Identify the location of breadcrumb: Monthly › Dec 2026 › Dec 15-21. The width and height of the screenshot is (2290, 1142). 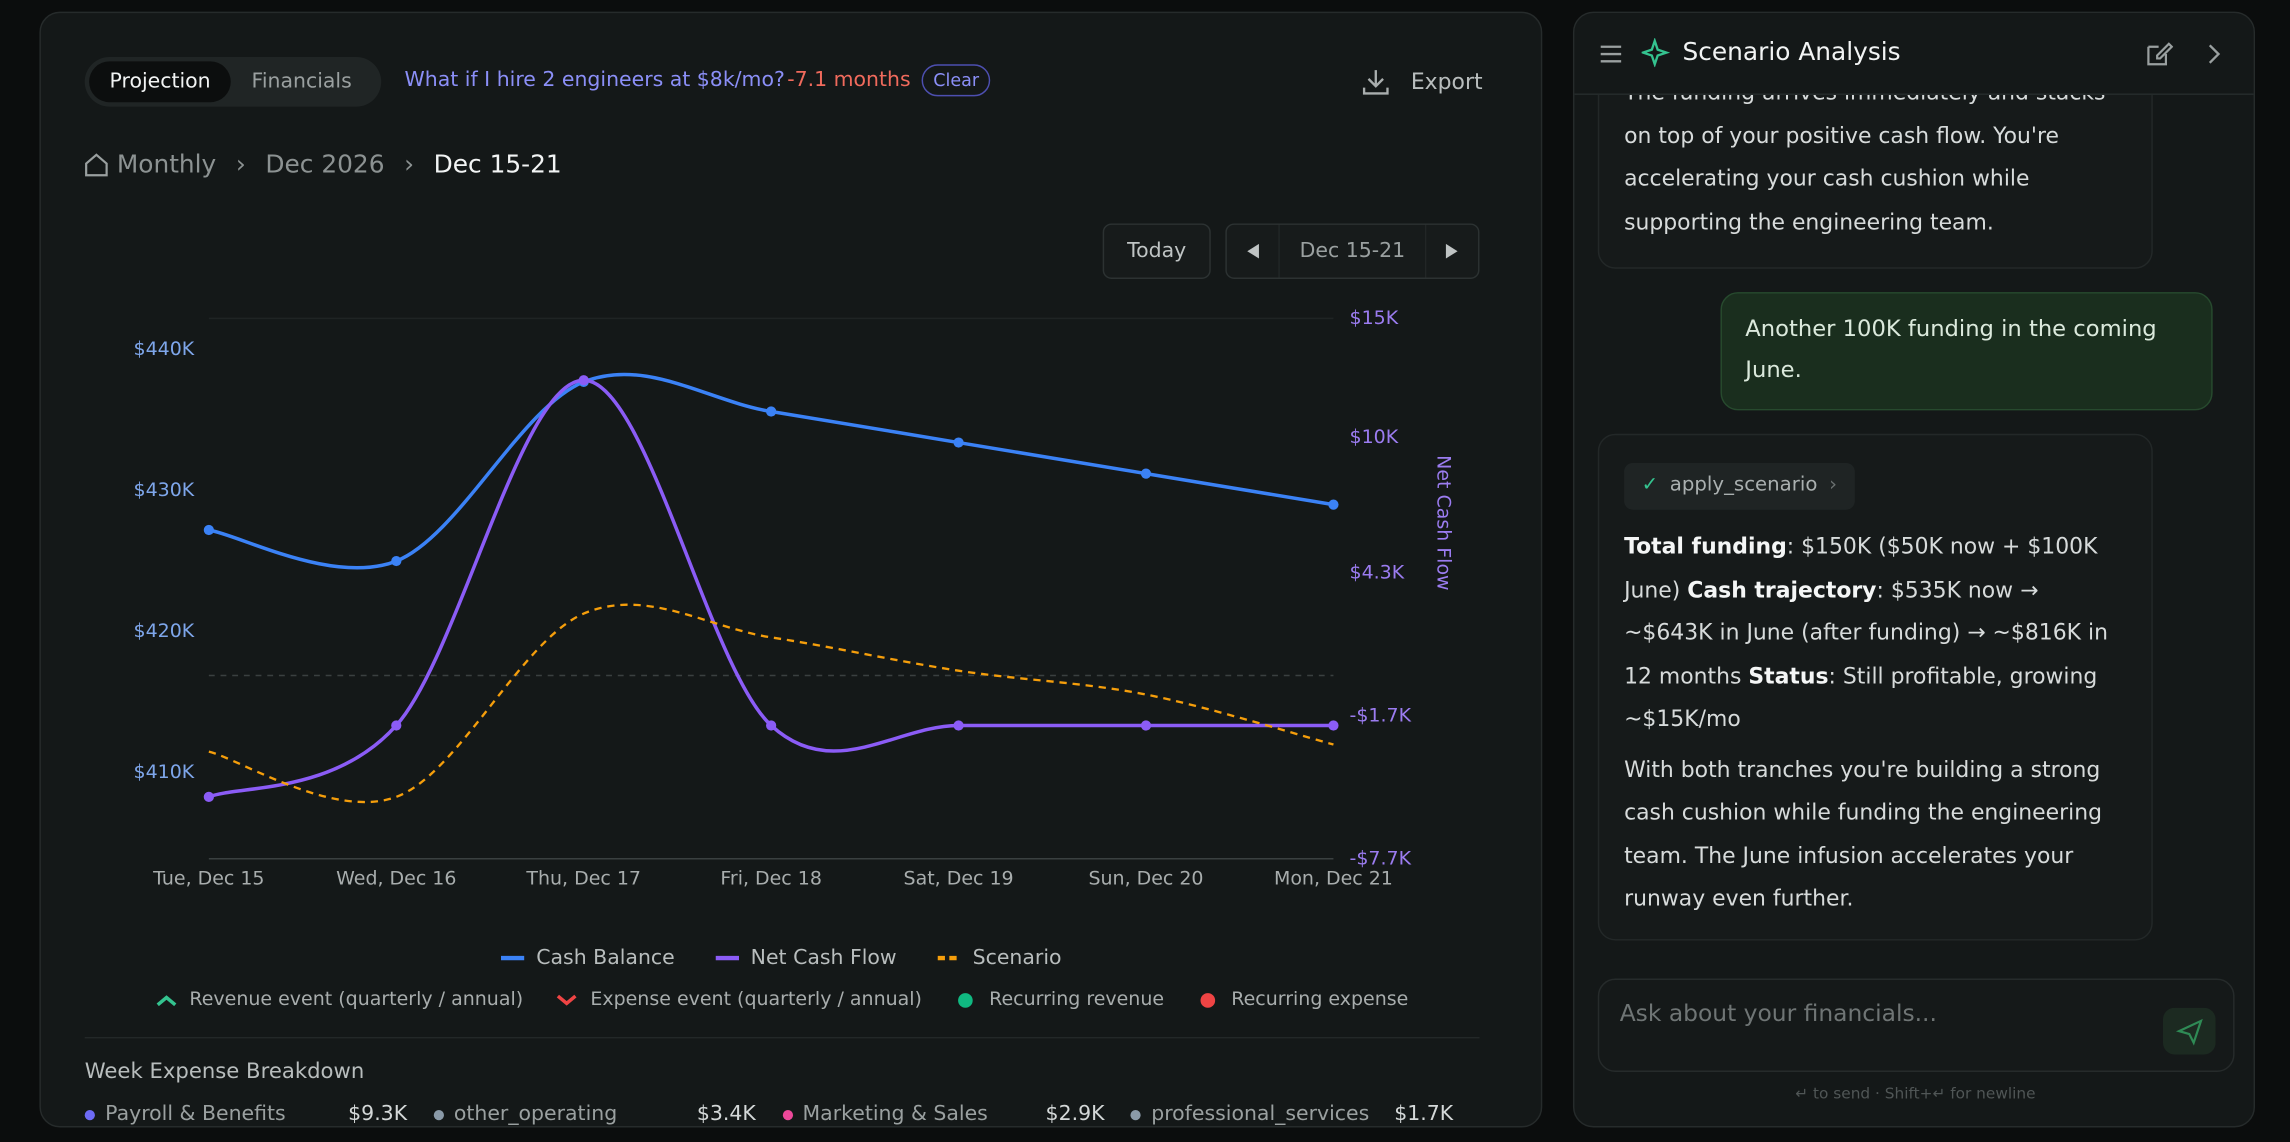
(339, 164).